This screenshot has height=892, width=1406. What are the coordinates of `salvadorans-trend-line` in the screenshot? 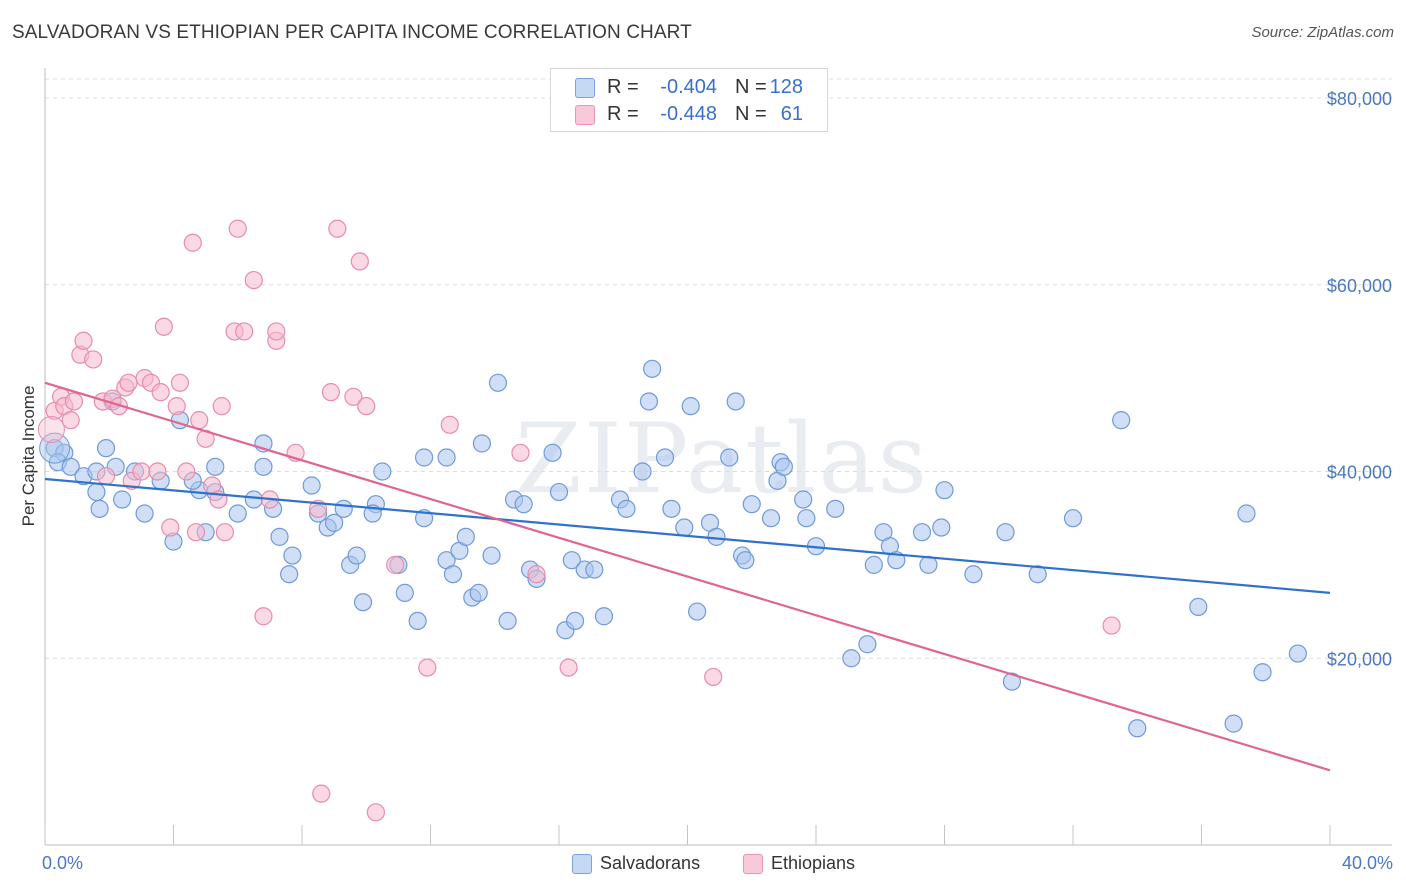 It's located at (687, 535).